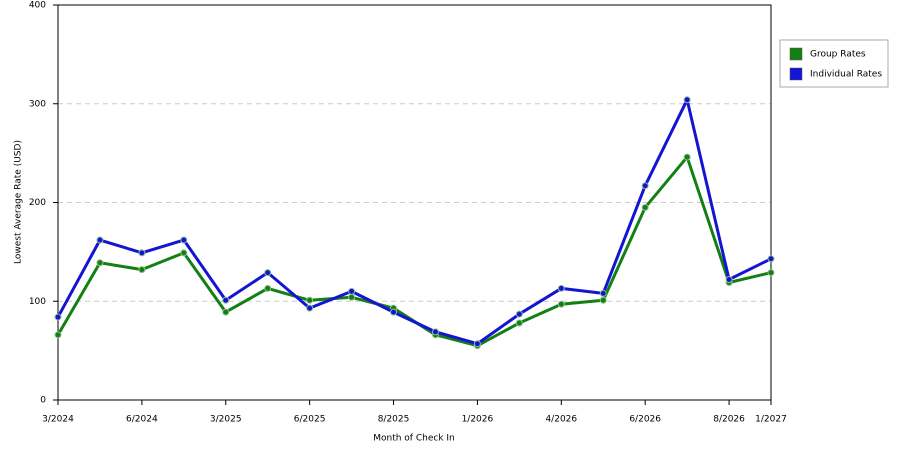 The height and width of the screenshot is (450, 900). Describe the element at coordinates (37, 203) in the screenshot. I see `y-tick-label: 200` at that location.